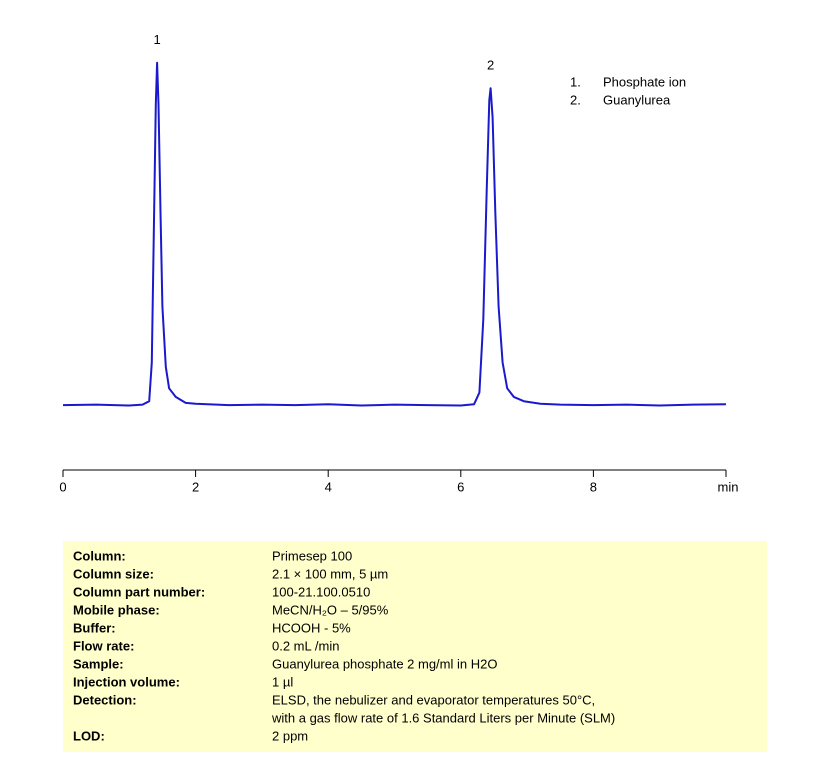  What do you see at coordinates (98, 663) in the screenshot?
I see `info-label: Sample:` at bounding box center [98, 663].